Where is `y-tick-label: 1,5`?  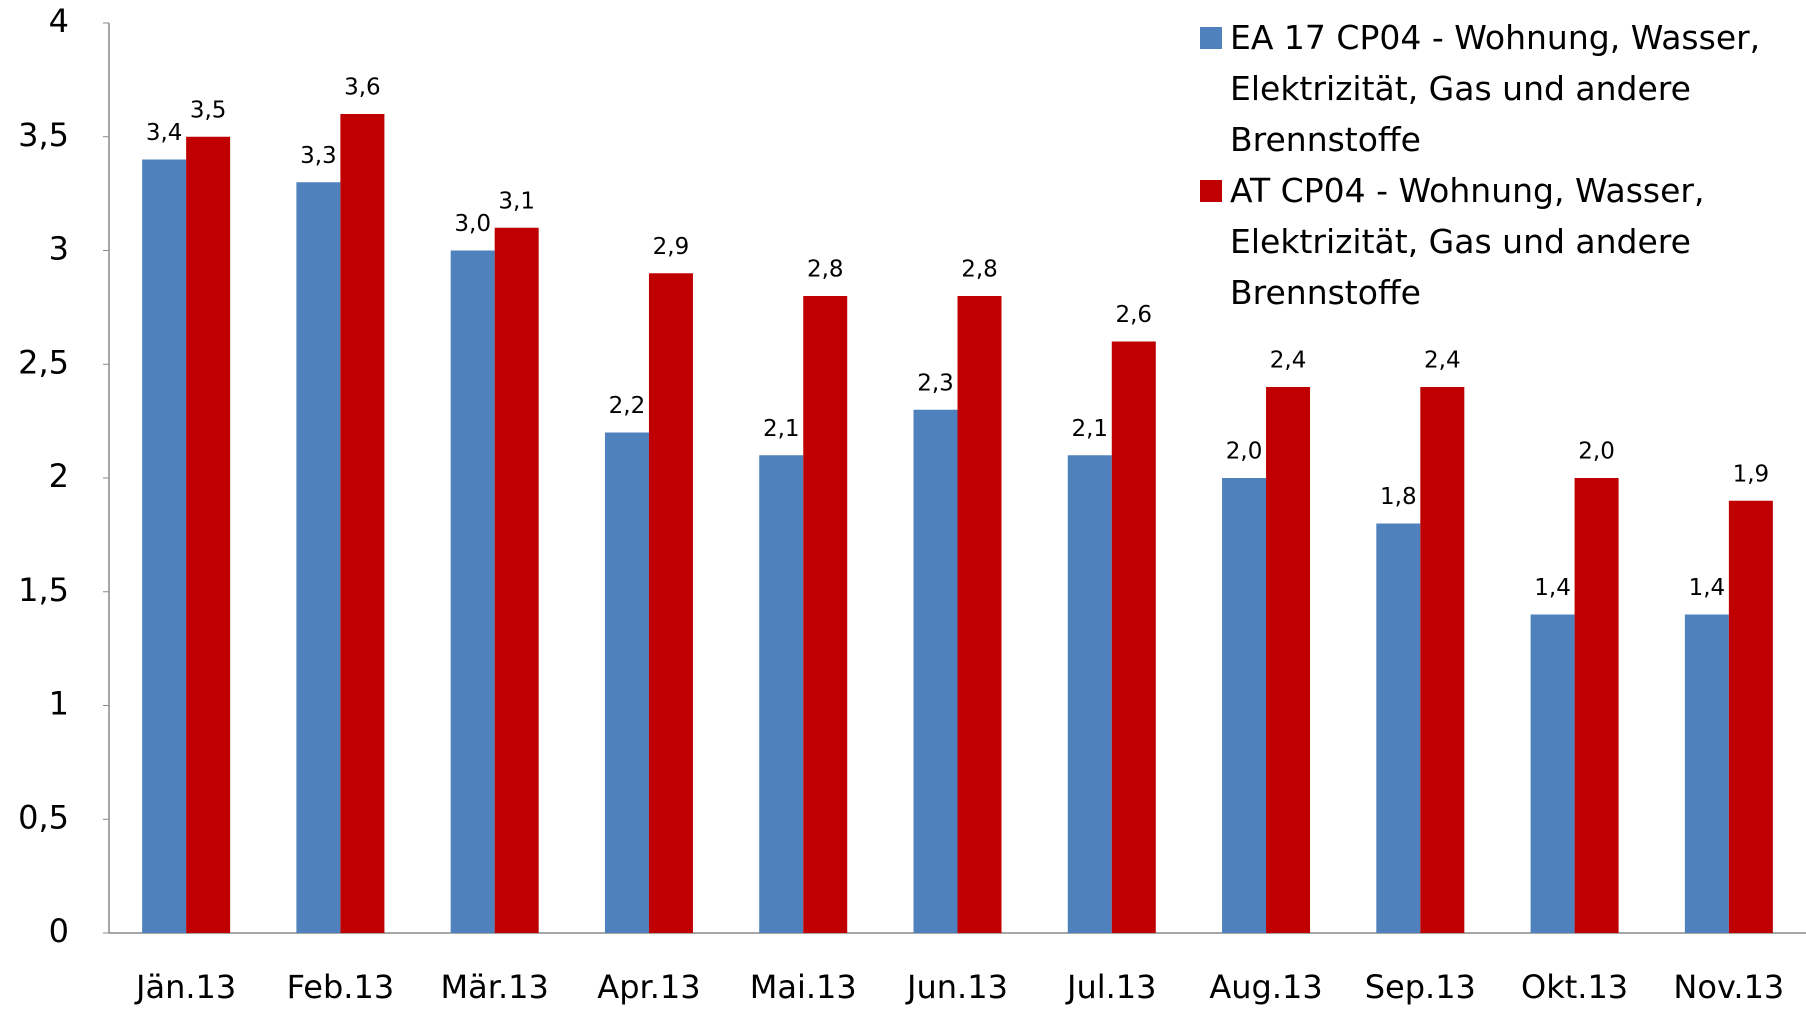
y-tick-label: 1,5 is located at coordinates (43, 590).